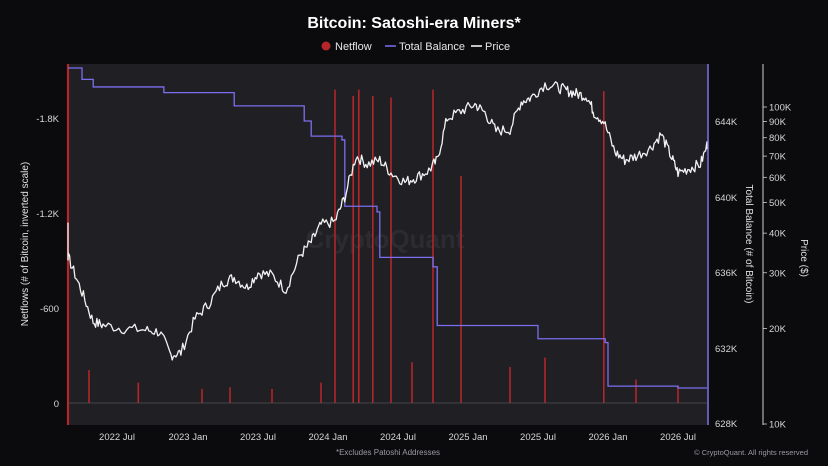 The height and width of the screenshot is (466, 828). Describe the element at coordinates (414, 23) in the screenshot. I see `chart-title: Bitcoin: Satoshi-era Miners*` at that location.